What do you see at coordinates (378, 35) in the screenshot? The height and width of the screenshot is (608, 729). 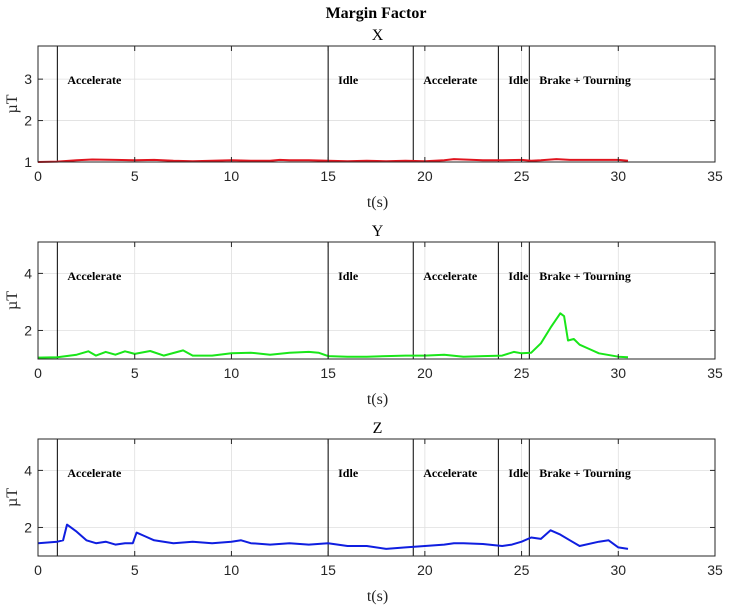 I see `subplot-title: X` at bounding box center [378, 35].